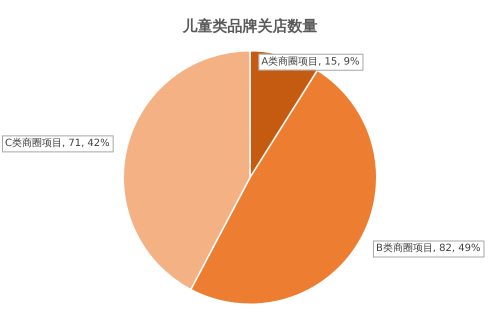 The width and height of the screenshot is (500, 323). What do you see at coordinates (456, 248) in the screenshot?
I see `data-label: , 82, 49%` at bounding box center [456, 248].